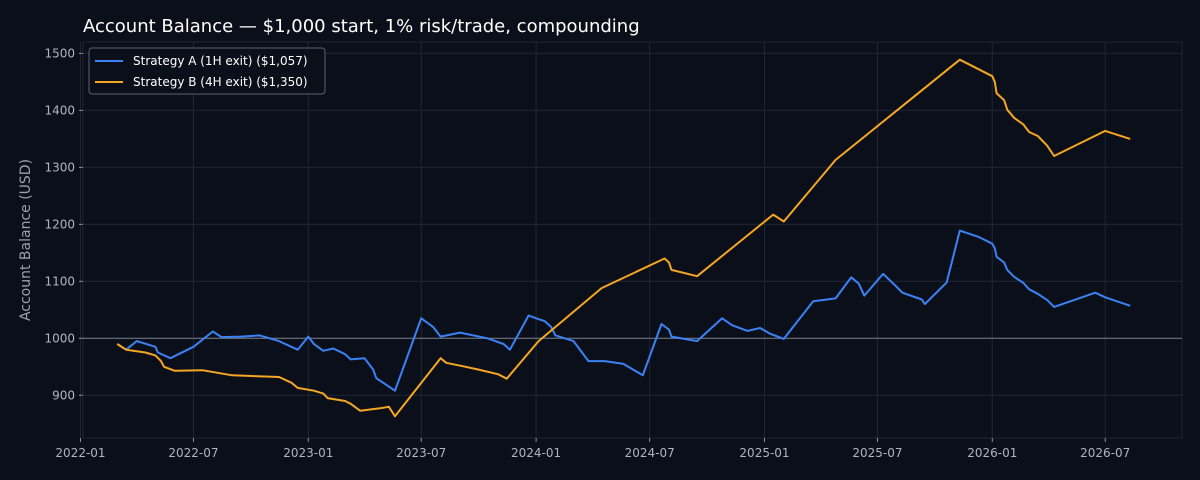 The width and height of the screenshot is (1200, 480). Describe the element at coordinates (59, 110) in the screenshot. I see `y-tick-label: 1400` at that location.